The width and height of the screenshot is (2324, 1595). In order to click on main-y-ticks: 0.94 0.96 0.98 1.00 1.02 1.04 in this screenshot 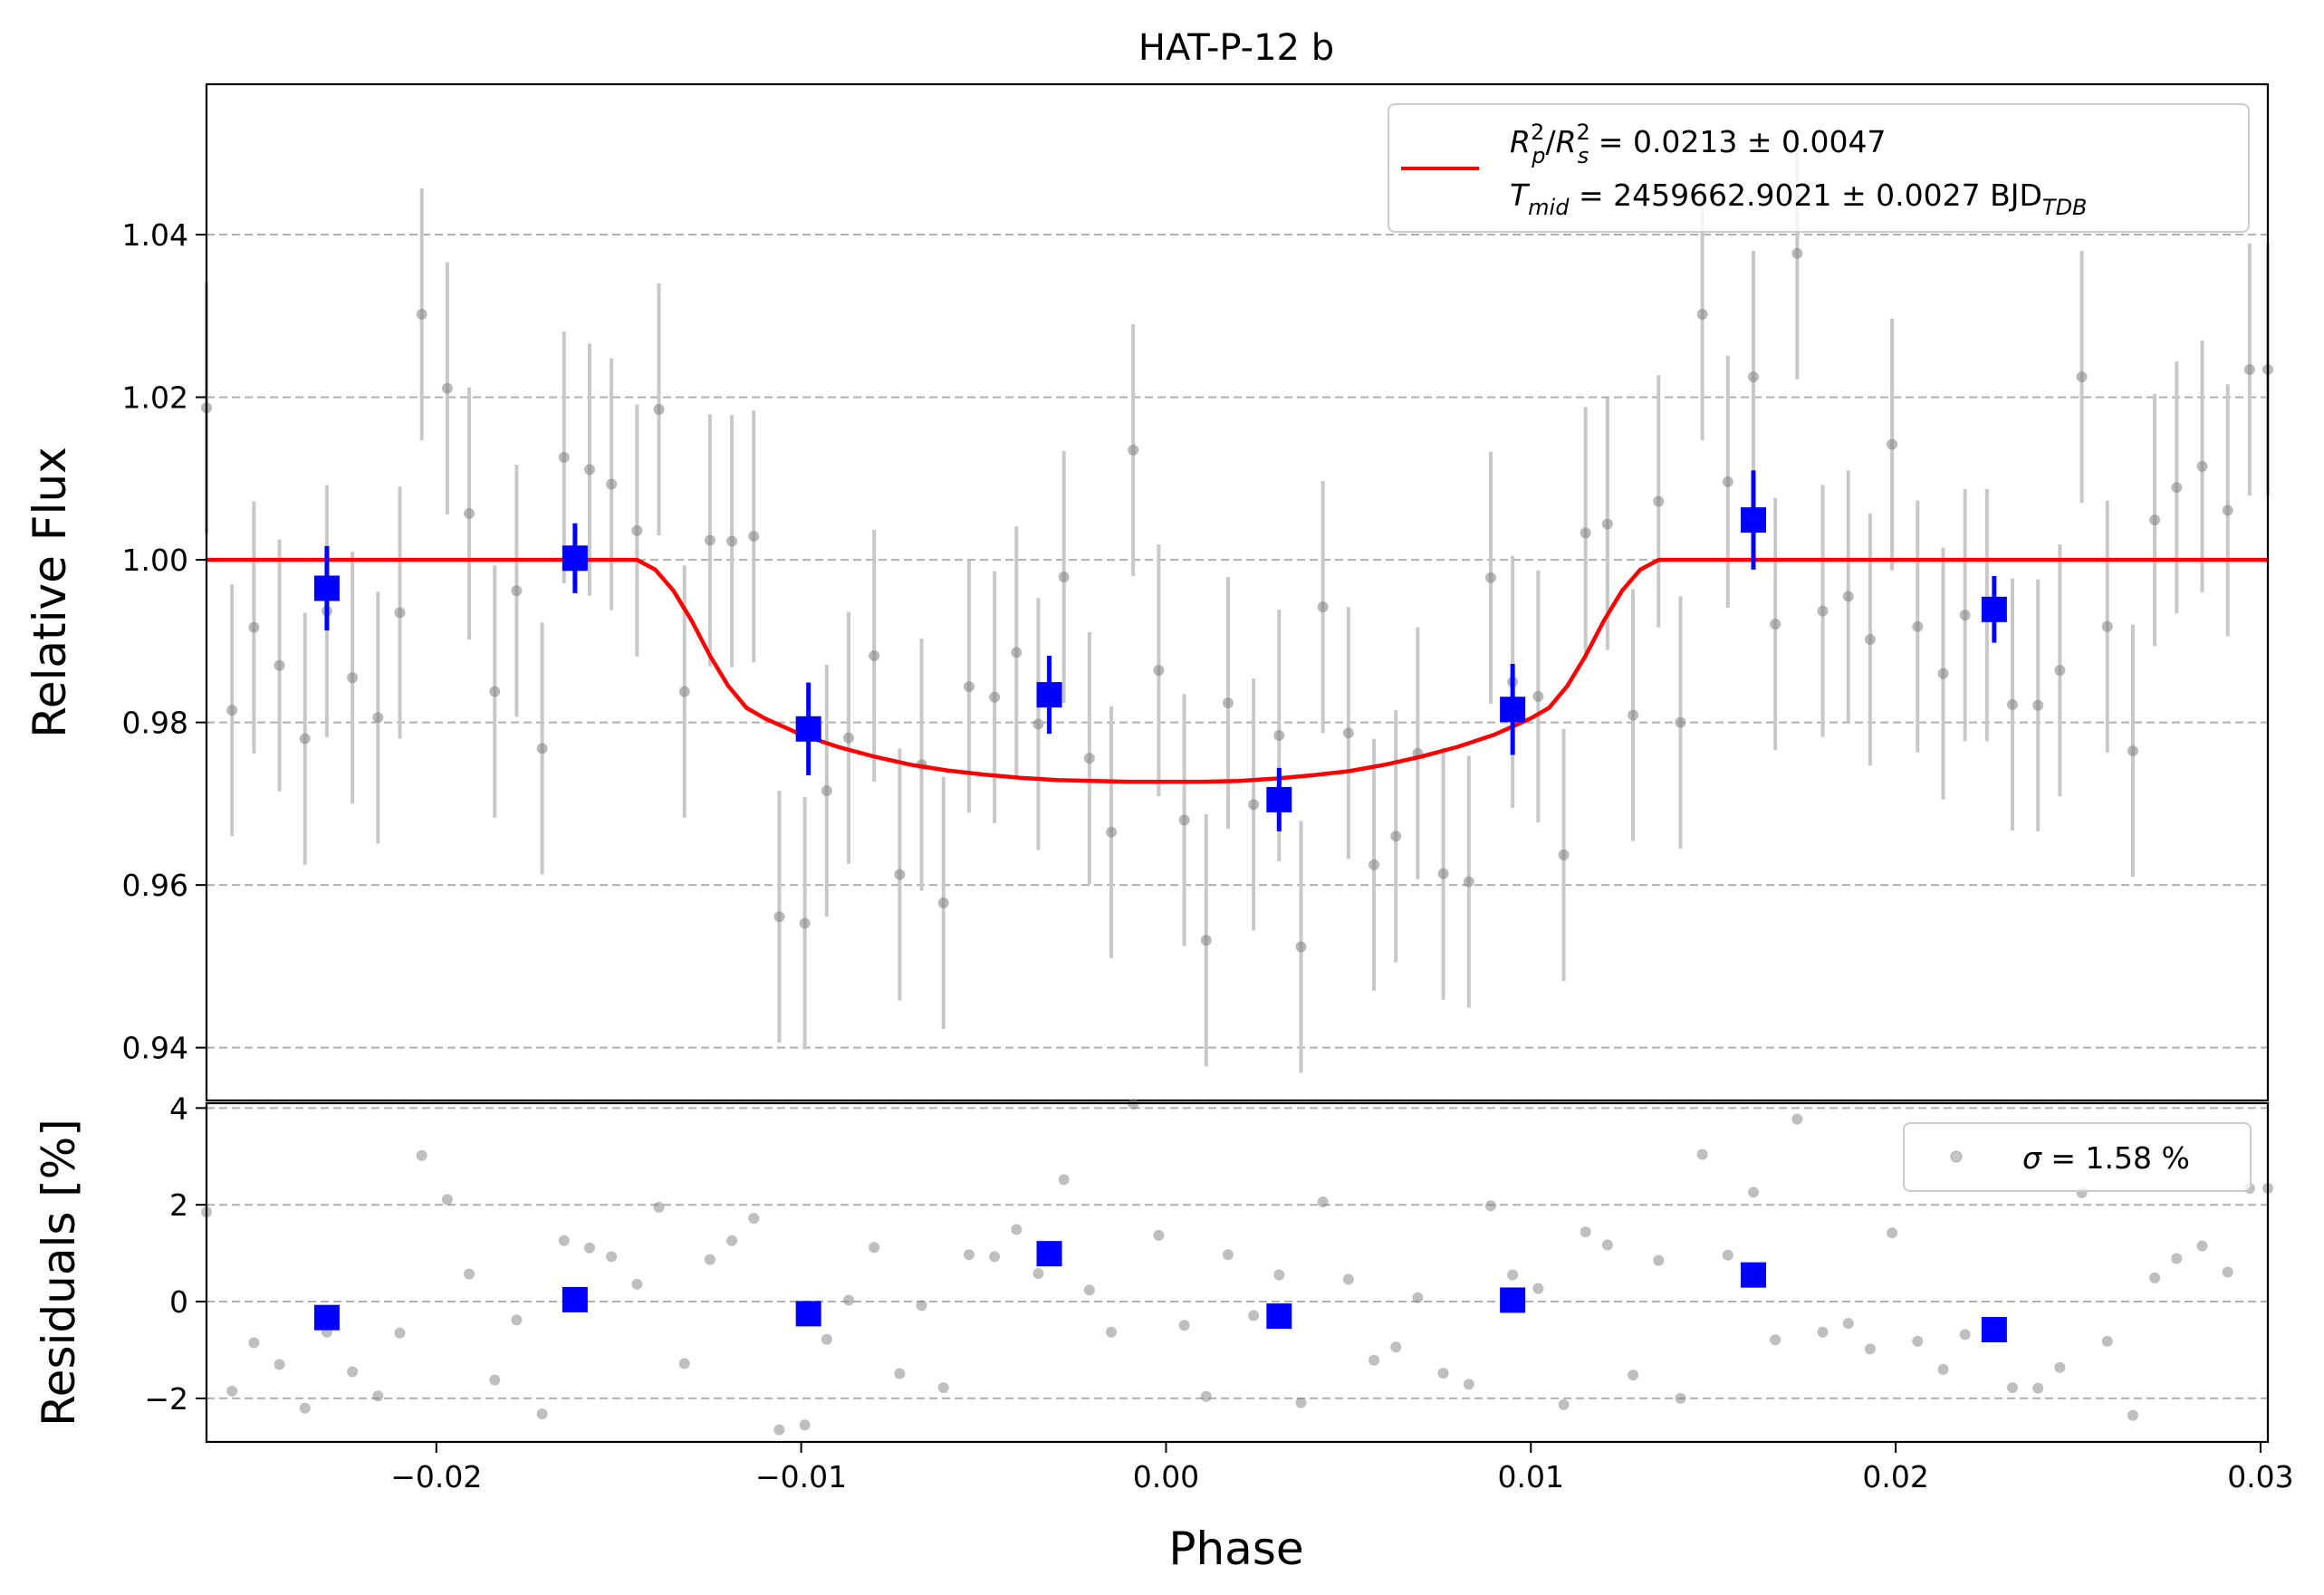, I will do `click(164, 641)`.